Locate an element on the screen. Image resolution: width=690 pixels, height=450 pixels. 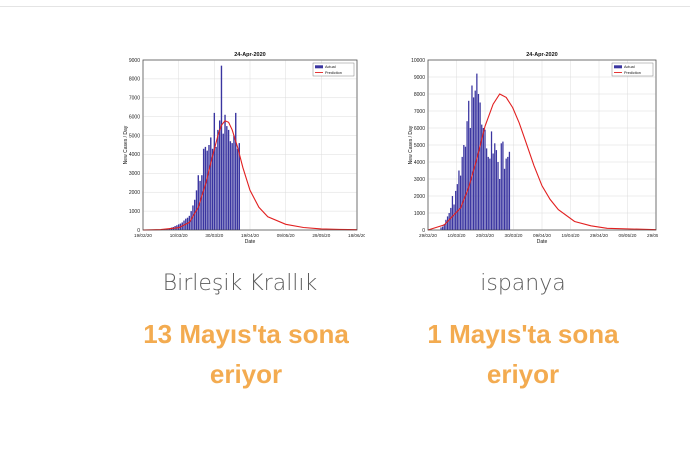
y-tick-label: 2000 is located at coordinates (419, 197).